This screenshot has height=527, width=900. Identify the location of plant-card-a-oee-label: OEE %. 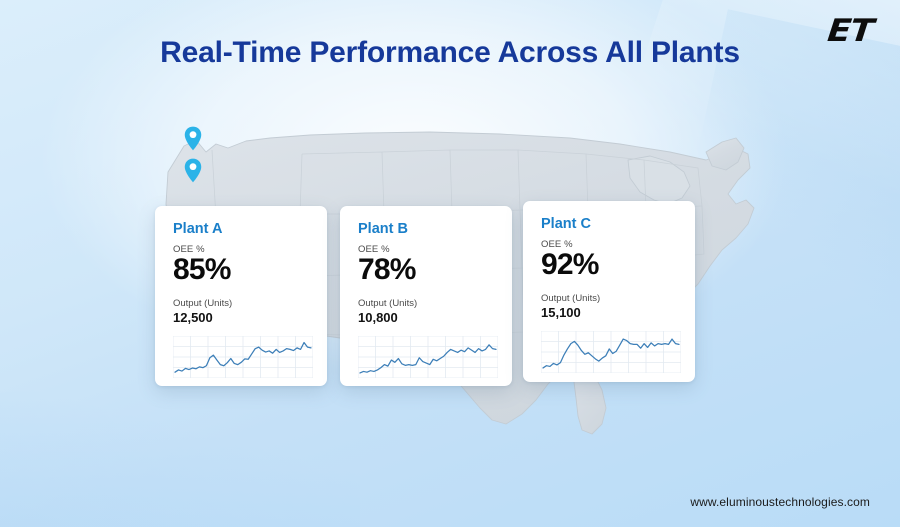
(189, 249).